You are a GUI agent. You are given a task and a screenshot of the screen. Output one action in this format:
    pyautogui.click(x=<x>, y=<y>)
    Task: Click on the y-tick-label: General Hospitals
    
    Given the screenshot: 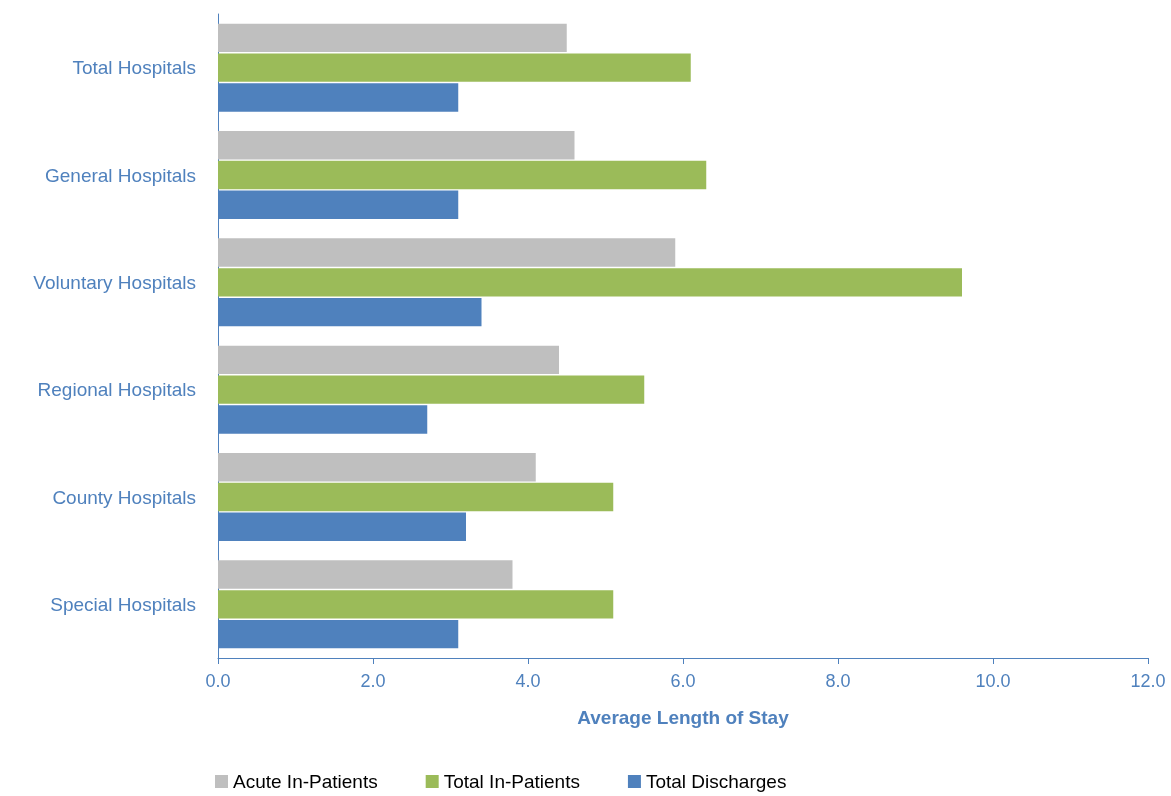 What is the action you would take?
    pyautogui.click(x=120, y=175)
    